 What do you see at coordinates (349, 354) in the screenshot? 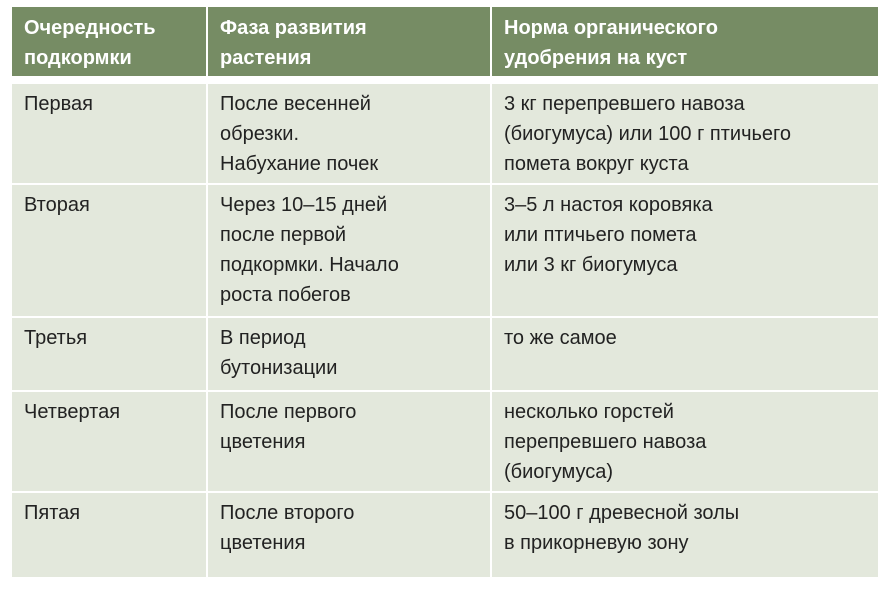
I see `table-cell: В период бутонизации` at bounding box center [349, 354].